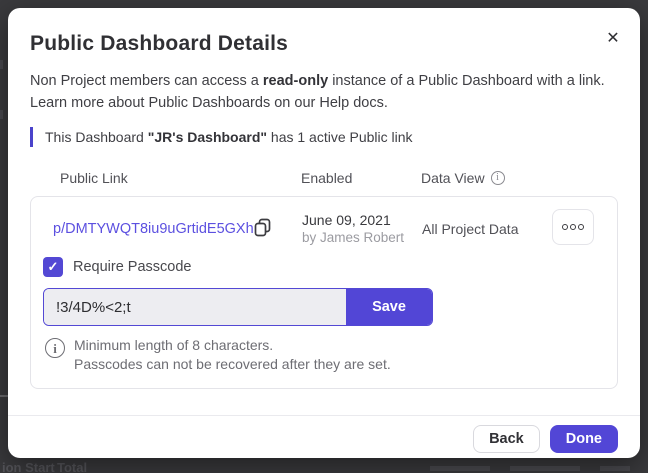  Describe the element at coordinates (324, 434) in the screenshot. I see `modal-footer: Back Done` at that location.